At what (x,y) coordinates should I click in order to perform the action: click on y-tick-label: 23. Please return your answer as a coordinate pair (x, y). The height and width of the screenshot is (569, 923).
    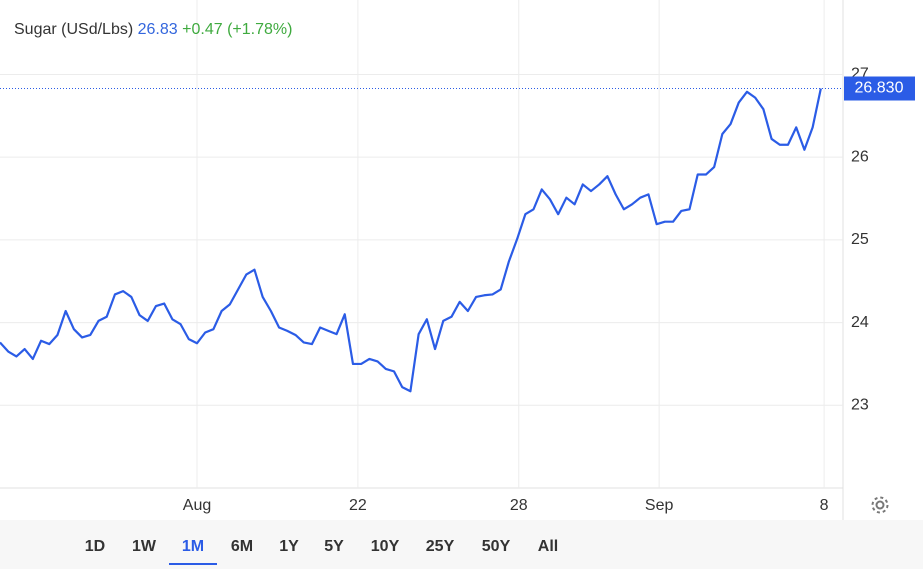
    Looking at the image, I should click on (860, 405).